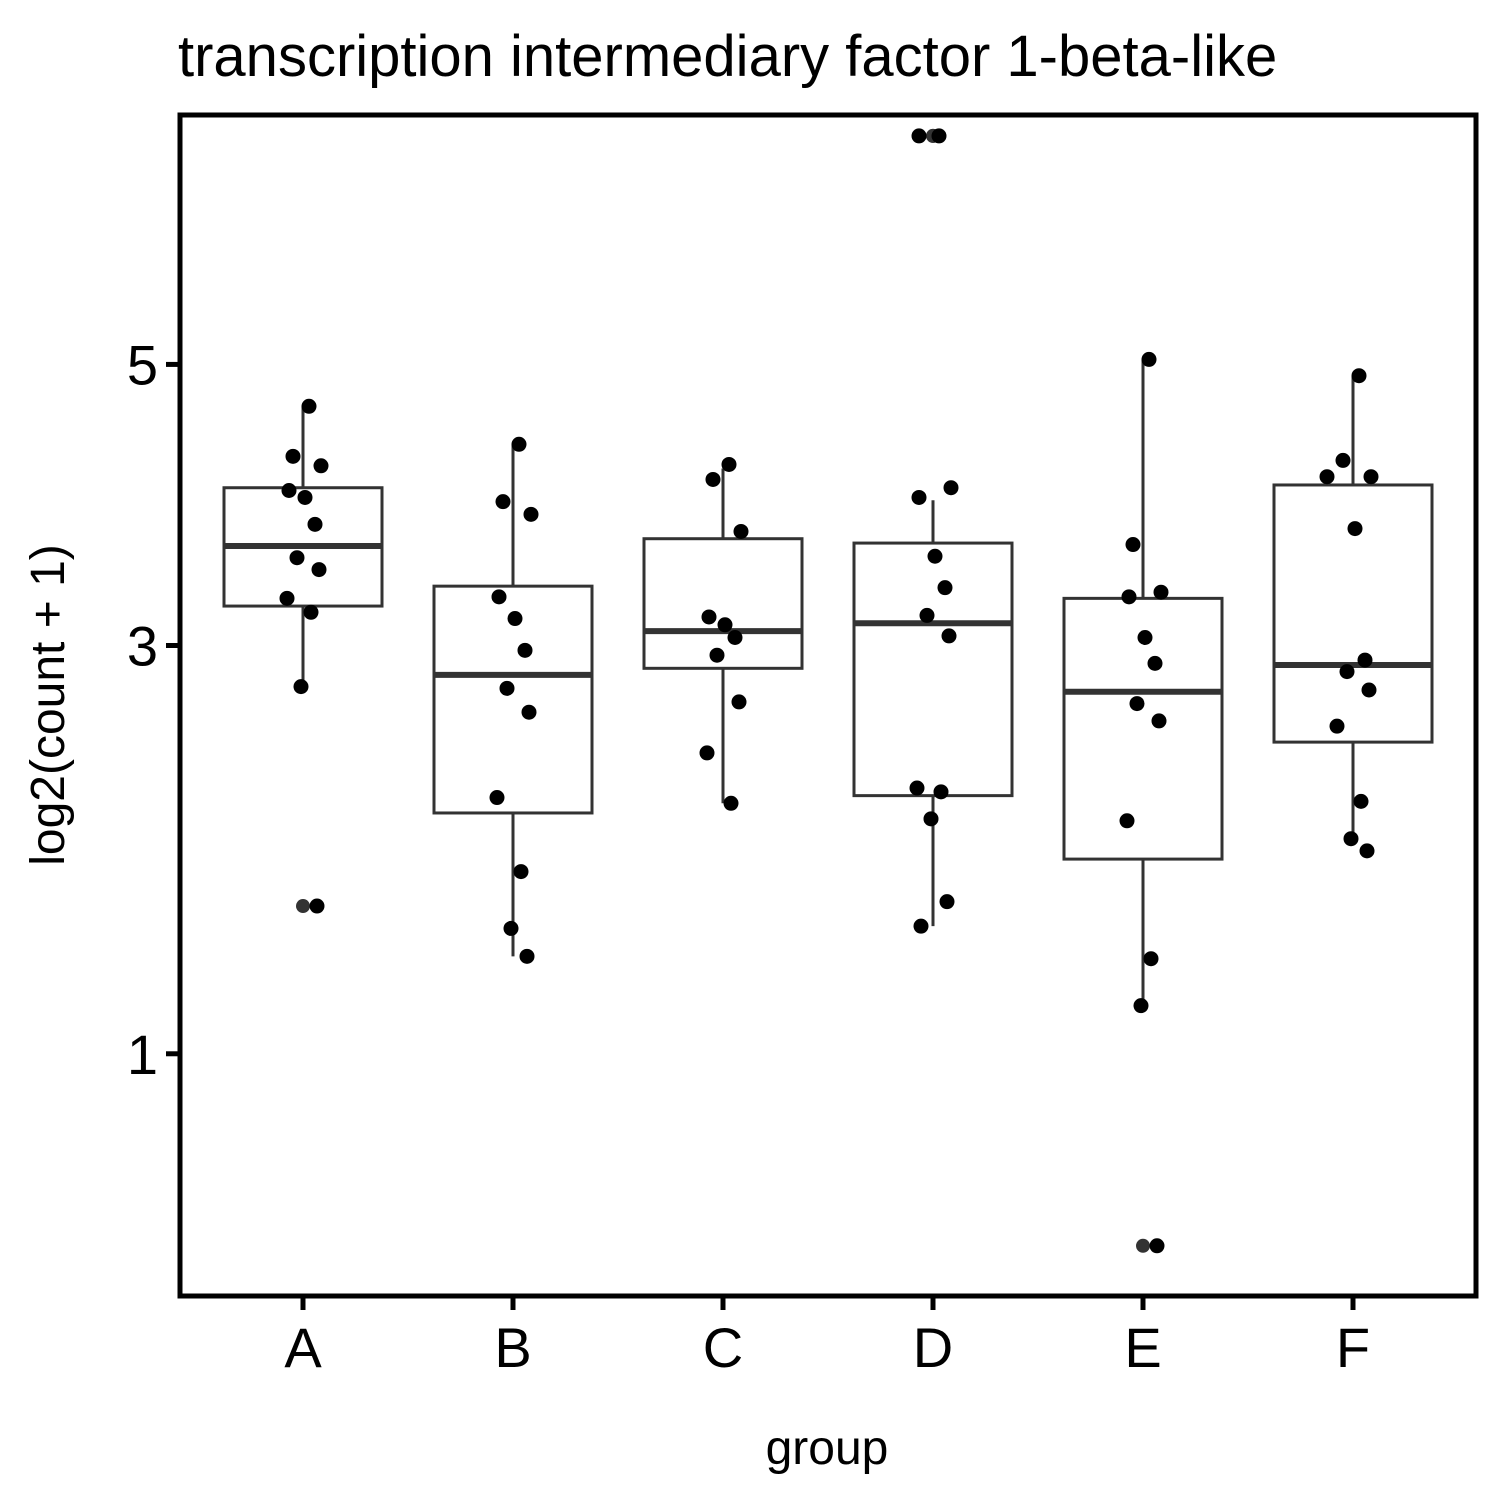 Image resolution: width=1500 pixels, height=1500 pixels. Describe the element at coordinates (827, 1337) in the screenshot. I see `x-axis: A B C D E F` at that location.